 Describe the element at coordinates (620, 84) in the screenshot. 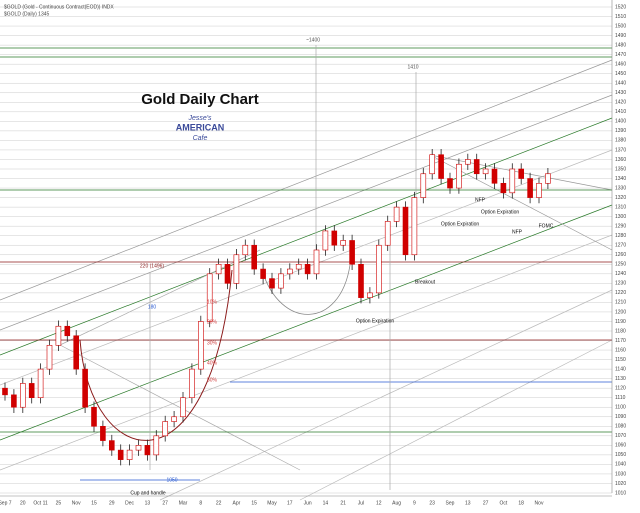

I see `y-tick-label: 1440` at that location.